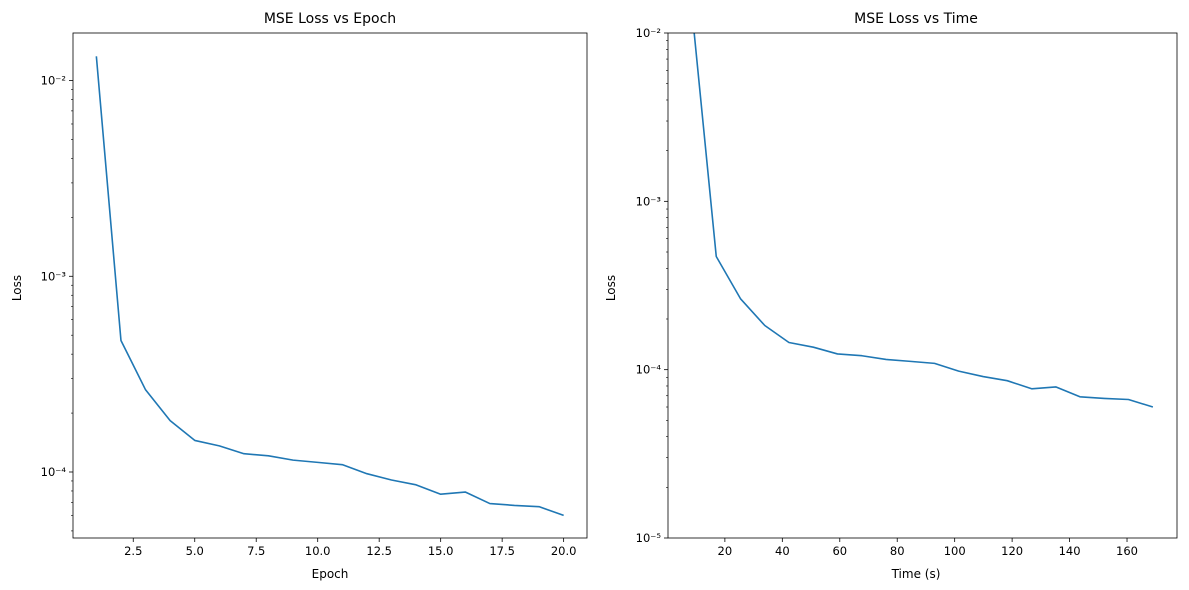 The image size is (1189, 590). What do you see at coordinates (916, 574) in the screenshot?
I see `x-axis-label: Time (s)` at bounding box center [916, 574].